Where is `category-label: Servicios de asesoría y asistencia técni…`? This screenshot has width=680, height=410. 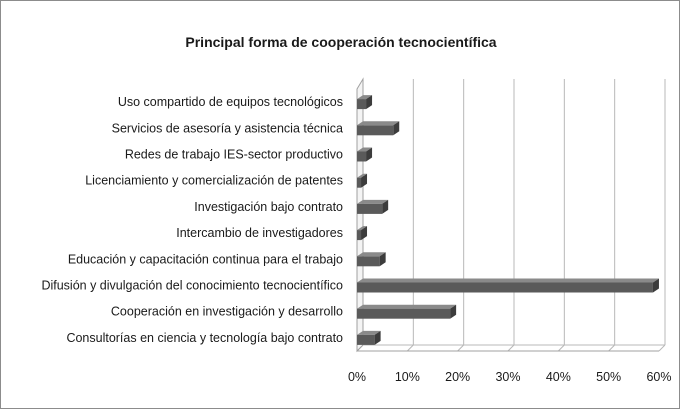 category-label: Servicios de asesoría y asistencia técni… is located at coordinates (227, 128).